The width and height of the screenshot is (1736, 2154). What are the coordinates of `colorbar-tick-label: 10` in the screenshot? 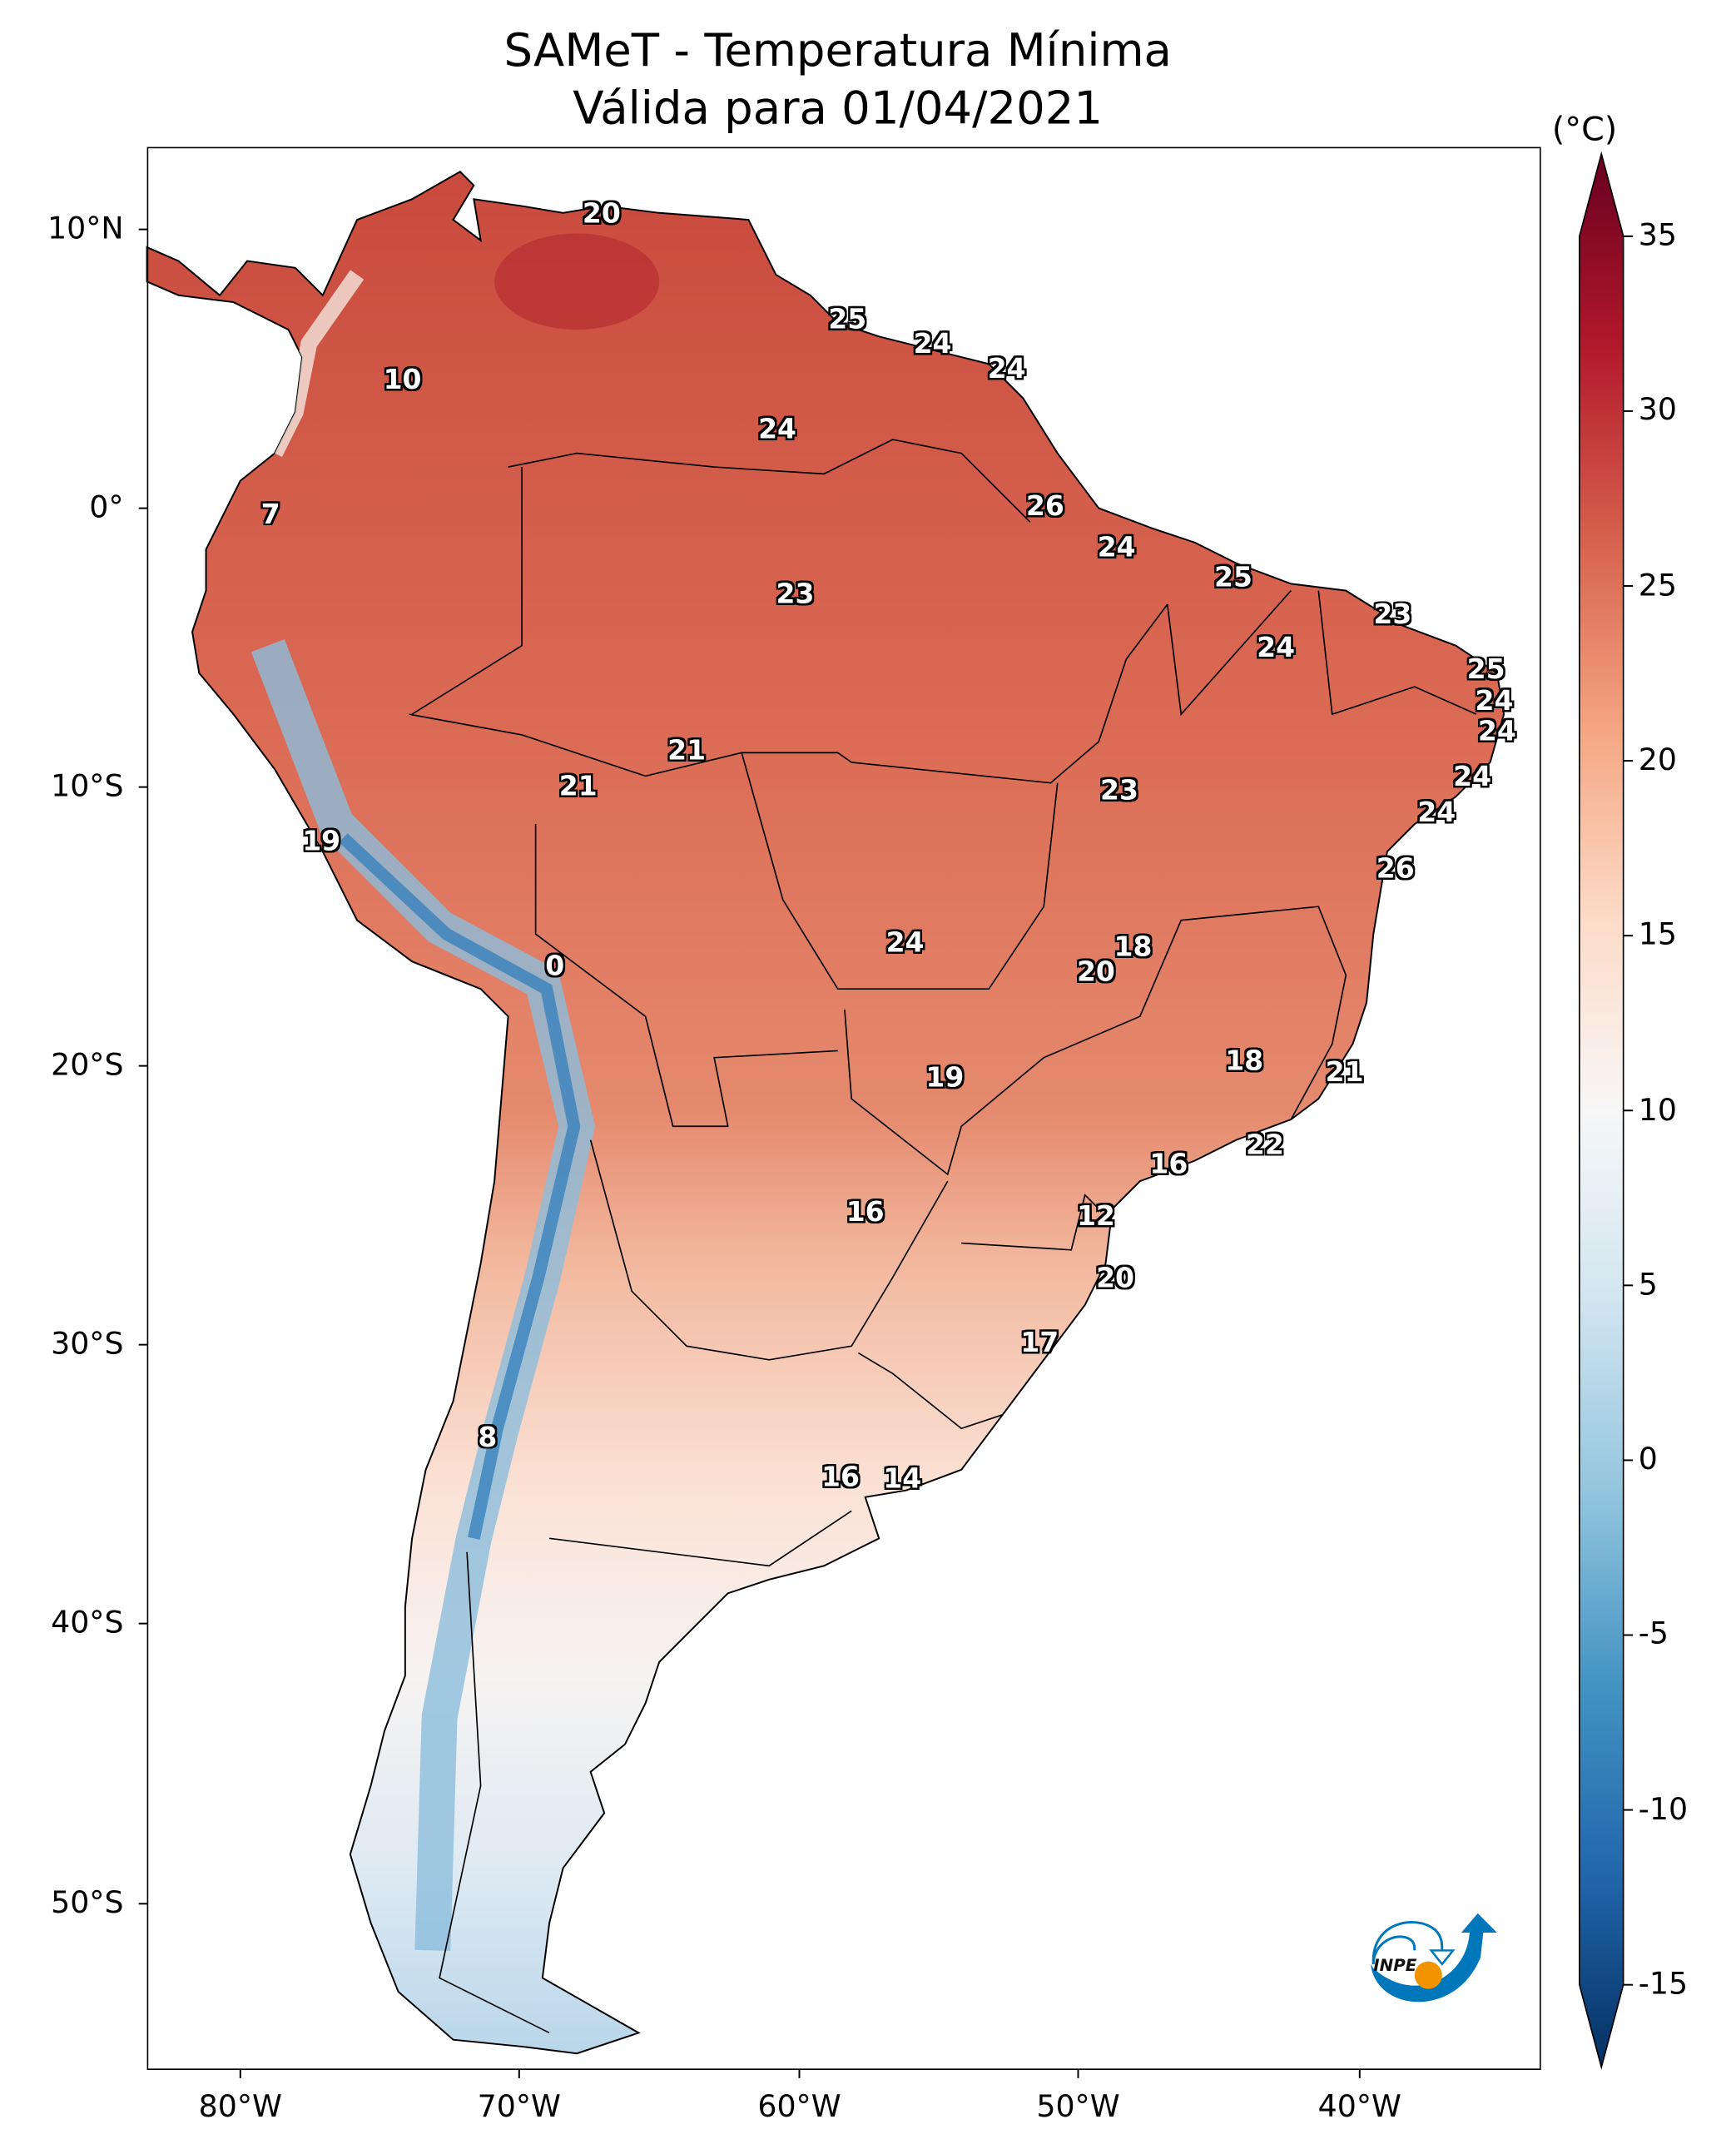 It's located at (1658, 1110).